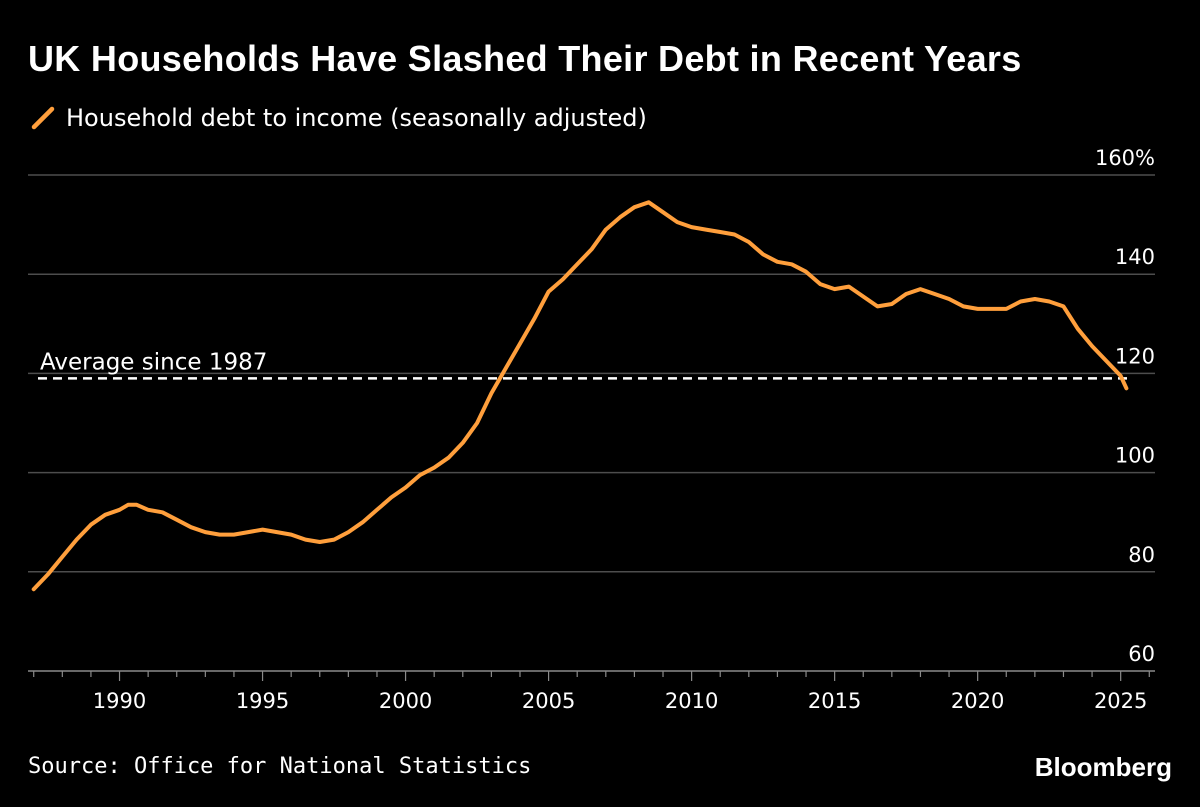 The width and height of the screenshot is (1200, 807). What do you see at coordinates (1135, 456) in the screenshot?
I see `y-tick-label-100: 100` at bounding box center [1135, 456].